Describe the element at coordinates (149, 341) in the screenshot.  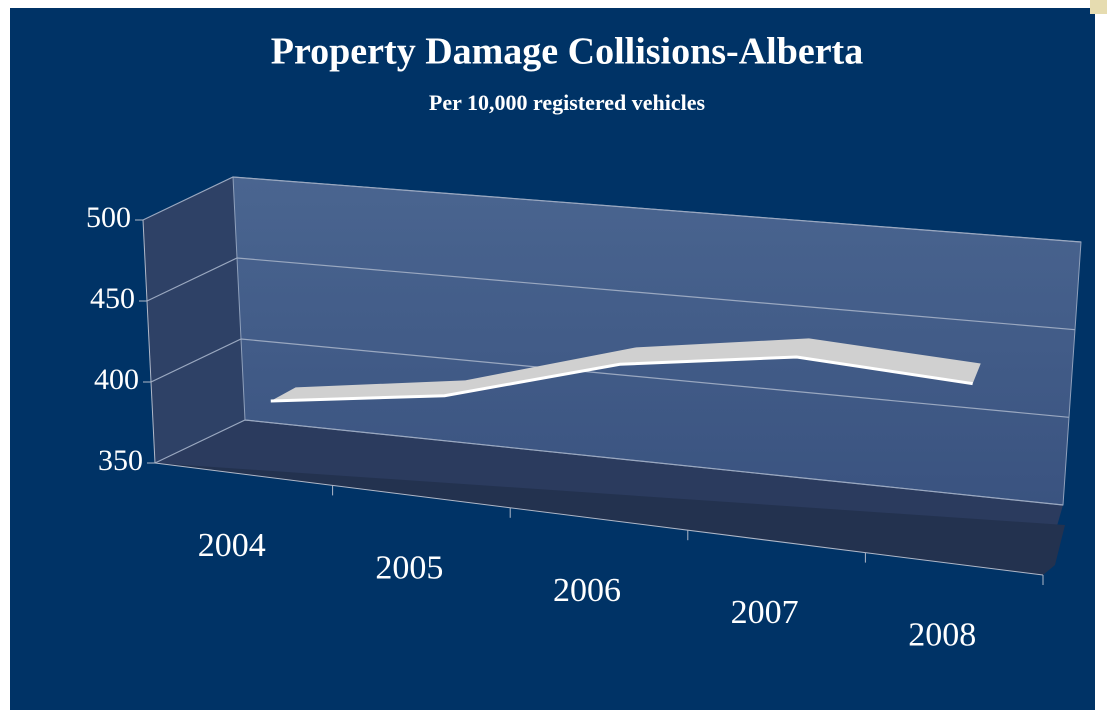
I see `y-axis` at that location.